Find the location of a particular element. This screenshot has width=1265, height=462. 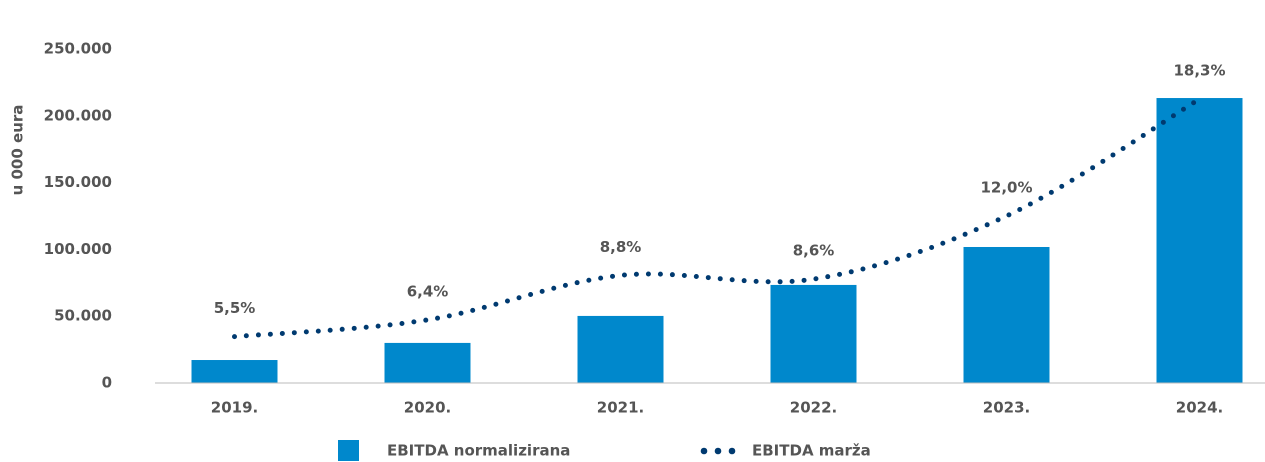

y-tick-label: 100.000 is located at coordinates (78, 249).